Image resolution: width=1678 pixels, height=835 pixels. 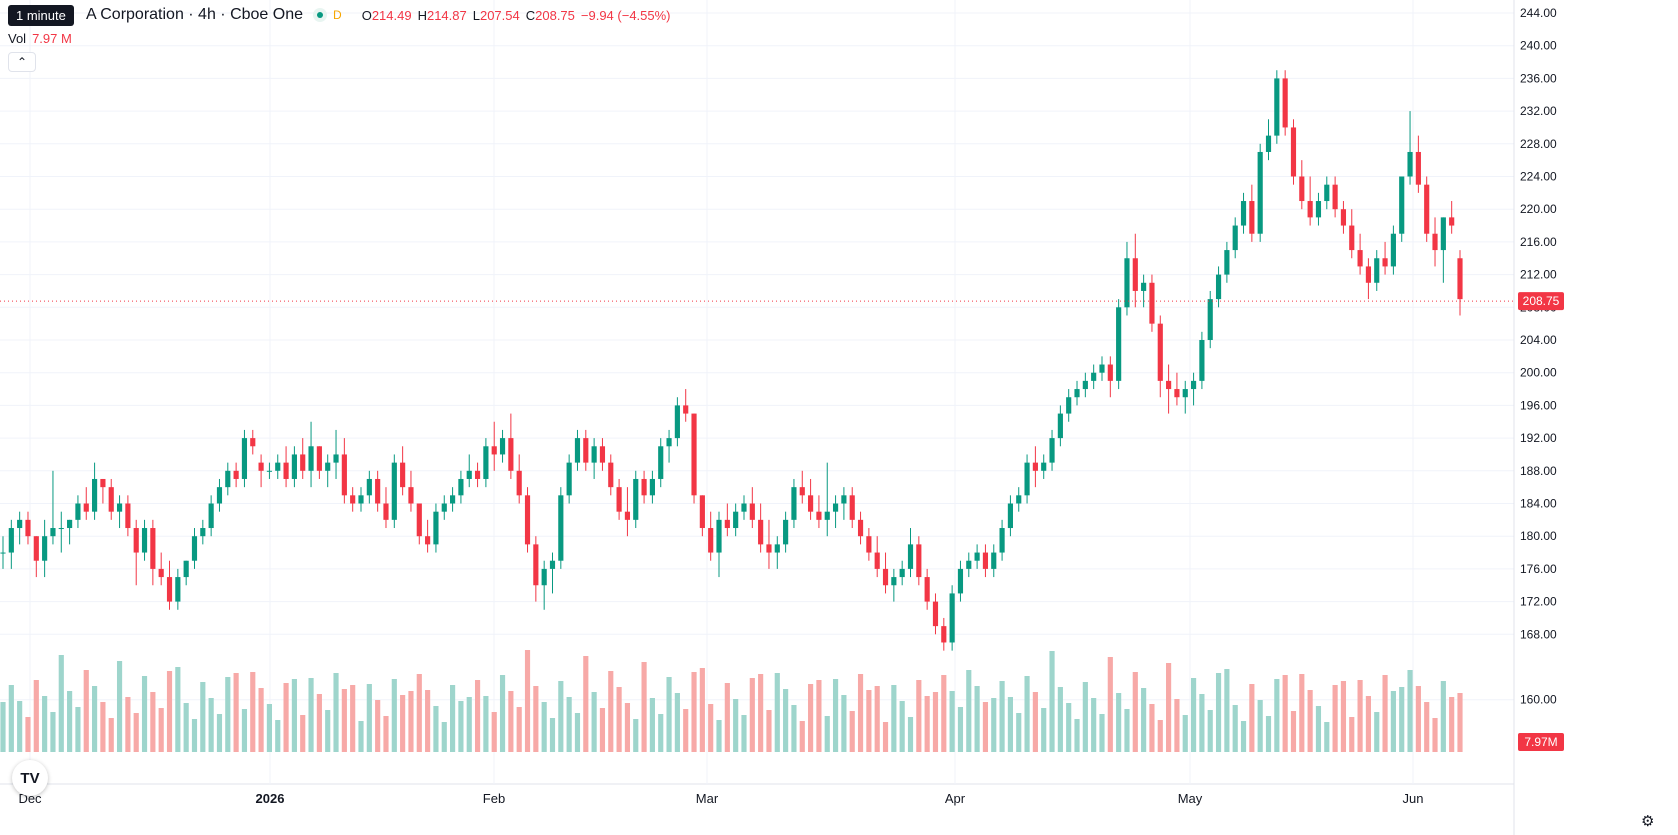 What do you see at coordinates (22, 62) in the screenshot?
I see `collapse-legend-button: ⌃` at bounding box center [22, 62].